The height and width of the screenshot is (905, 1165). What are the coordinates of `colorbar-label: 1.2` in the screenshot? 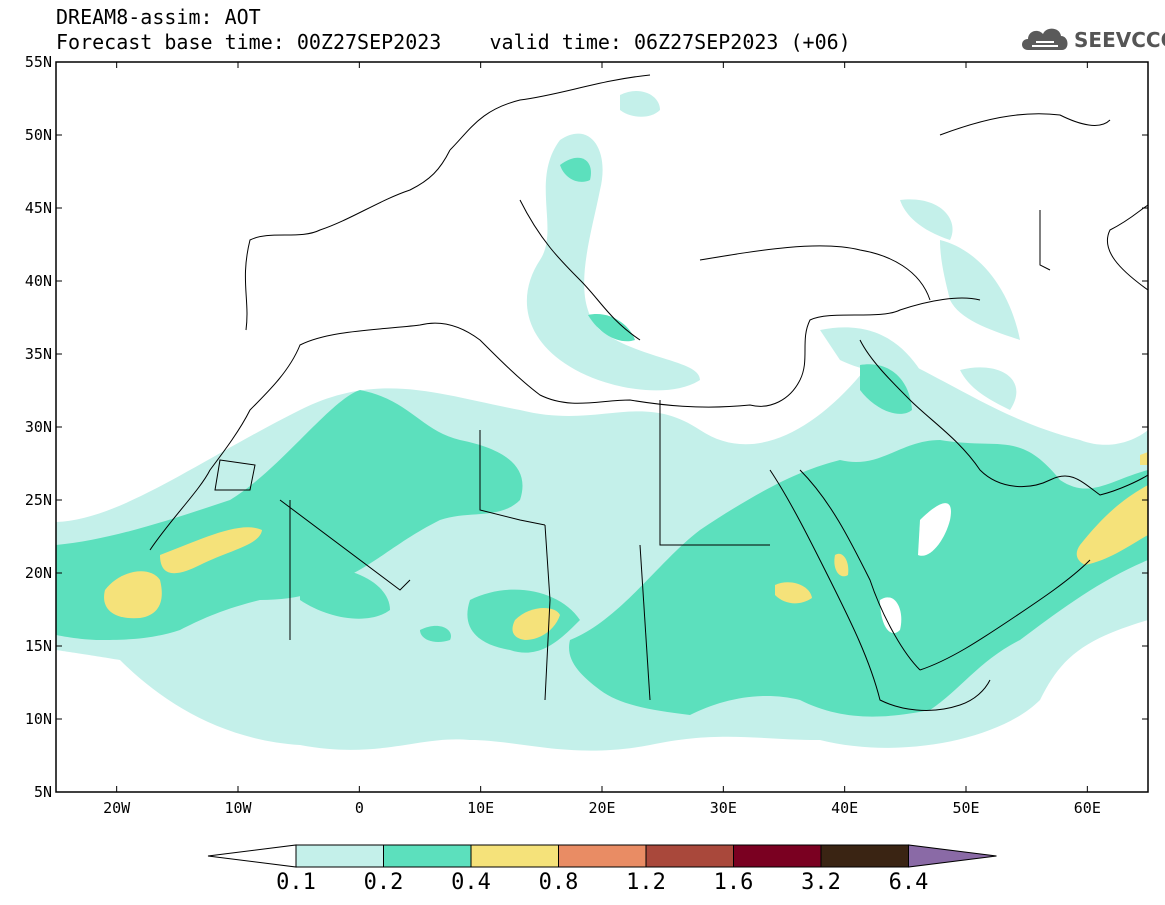 It's located at (646, 882).